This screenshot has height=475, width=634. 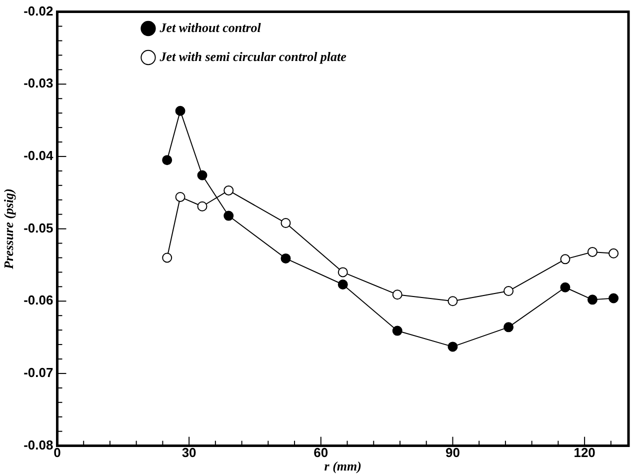 What do you see at coordinates (39, 83) in the screenshot?
I see `y-tick-label: -0.03` at bounding box center [39, 83].